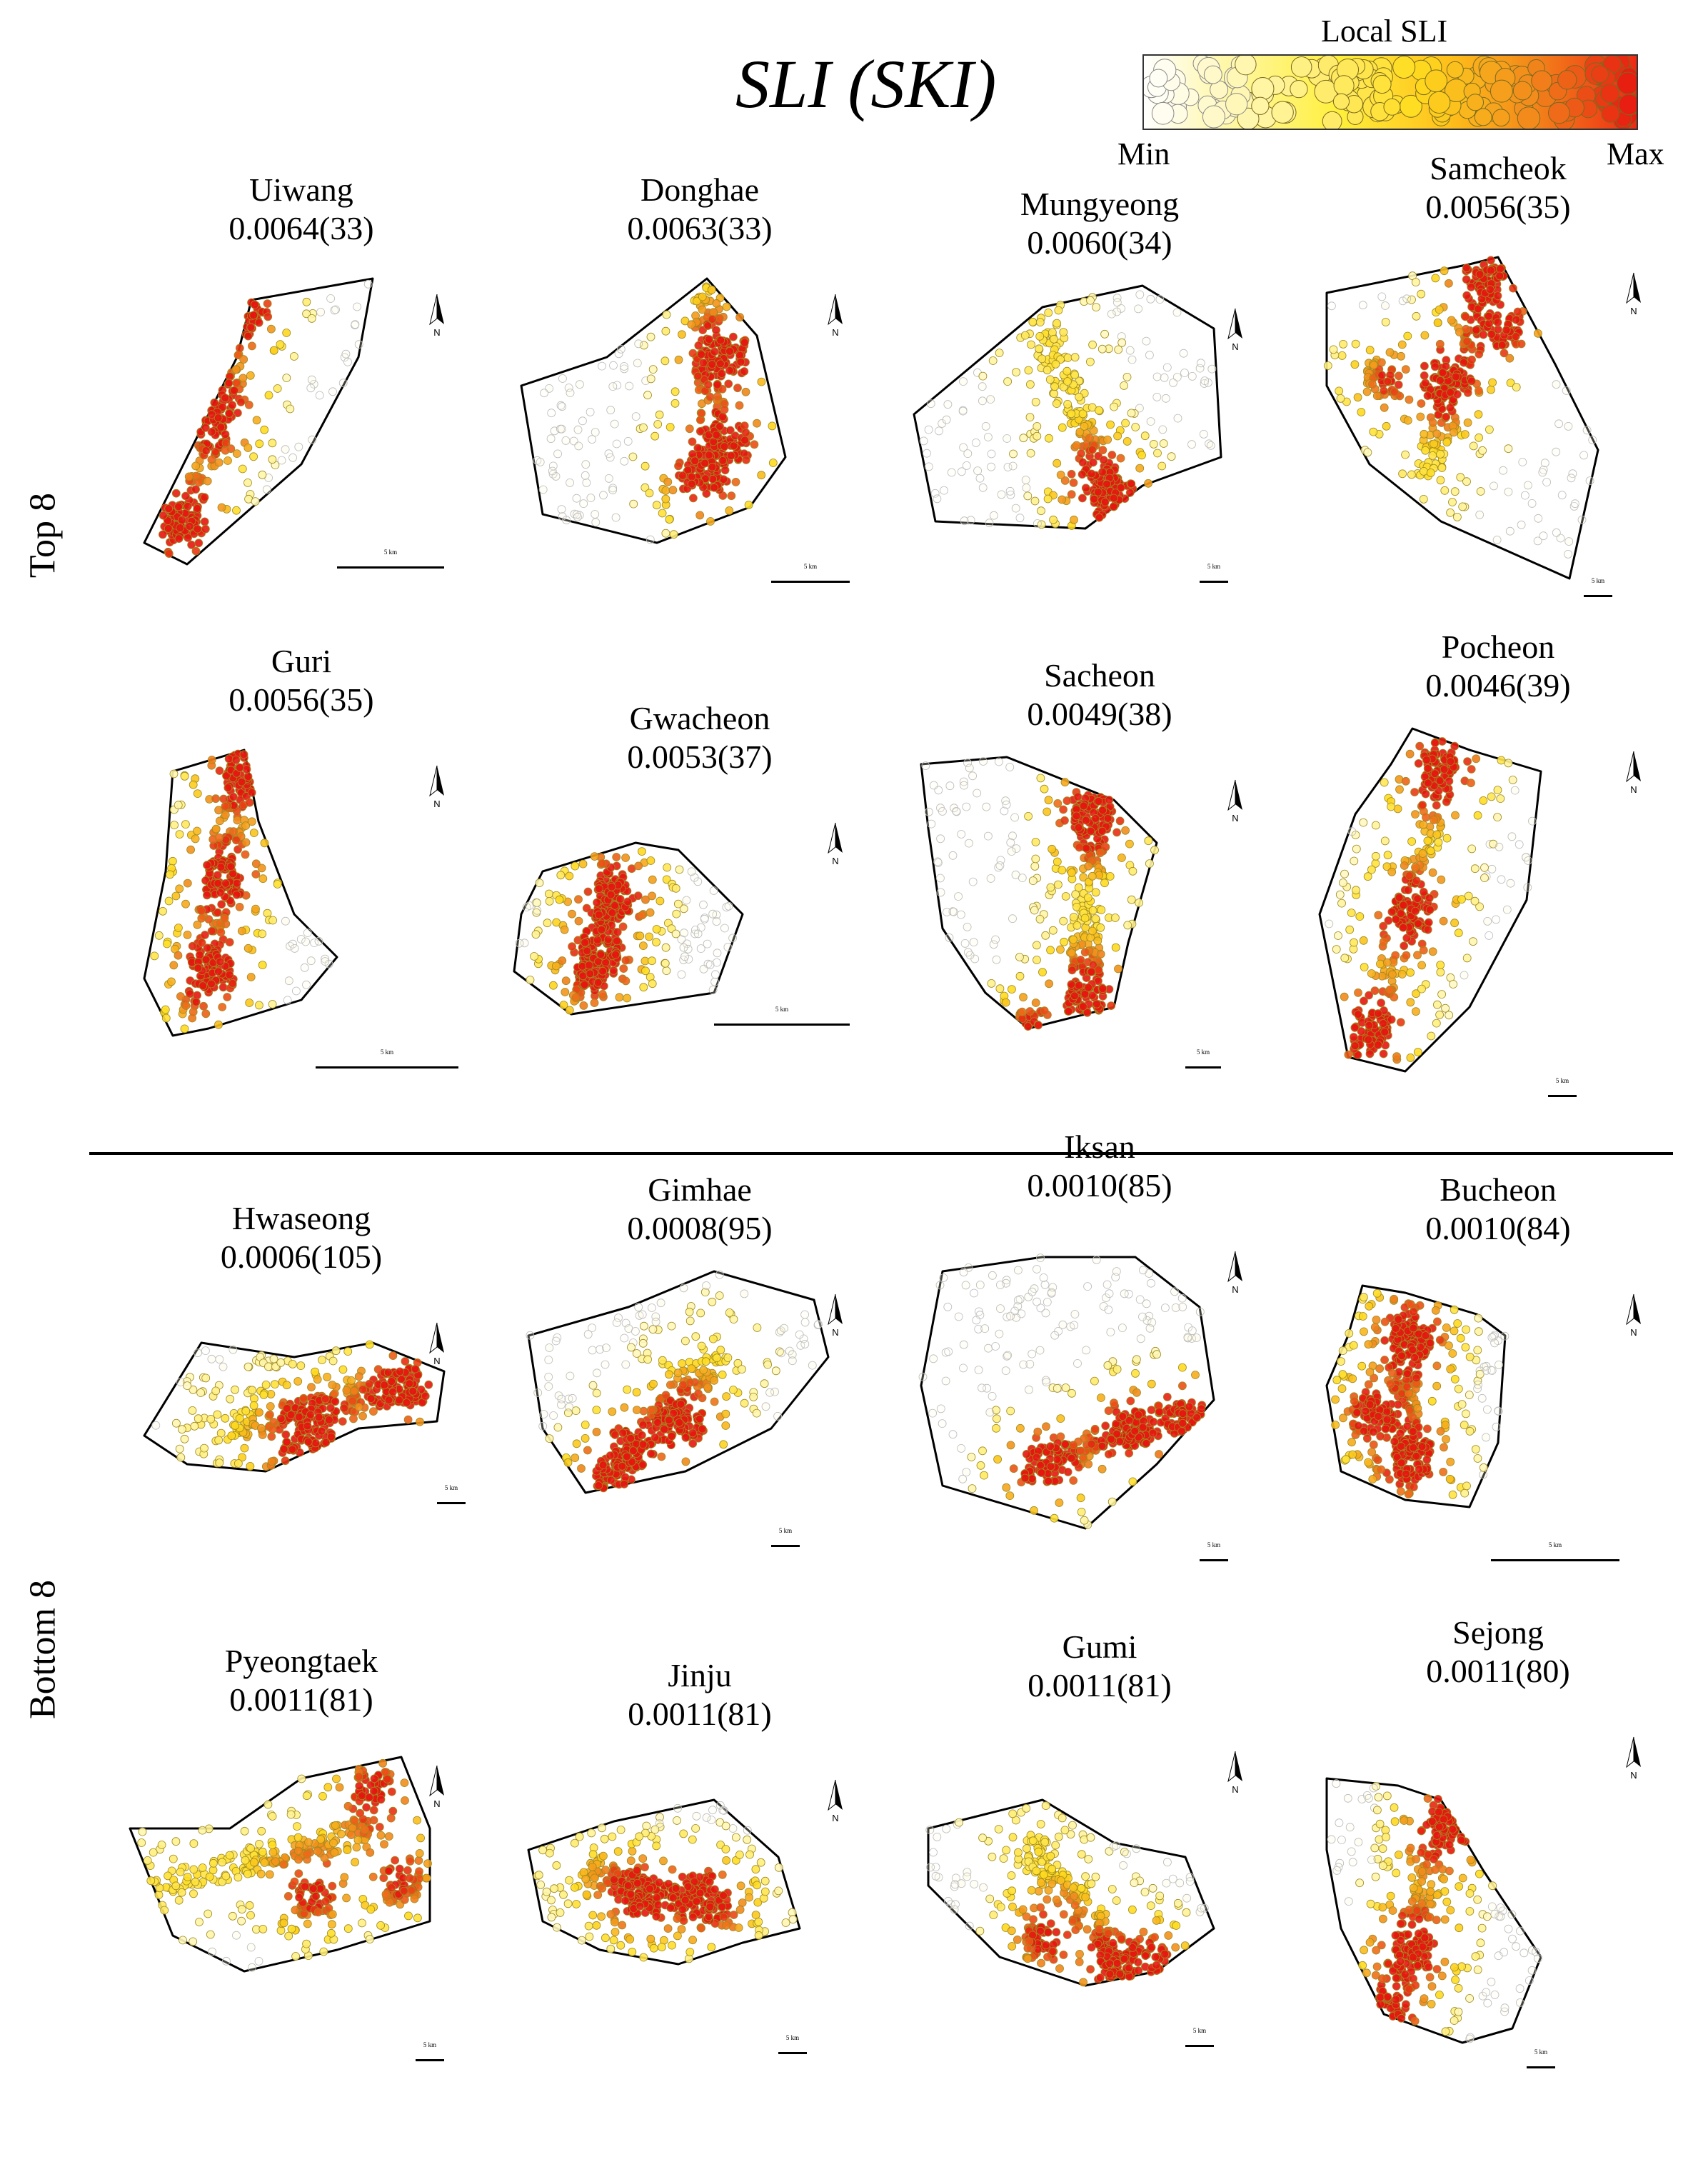 The image size is (1708, 2167). What do you see at coordinates (1430, 900) in the screenshot?
I see `city-map` at bounding box center [1430, 900].